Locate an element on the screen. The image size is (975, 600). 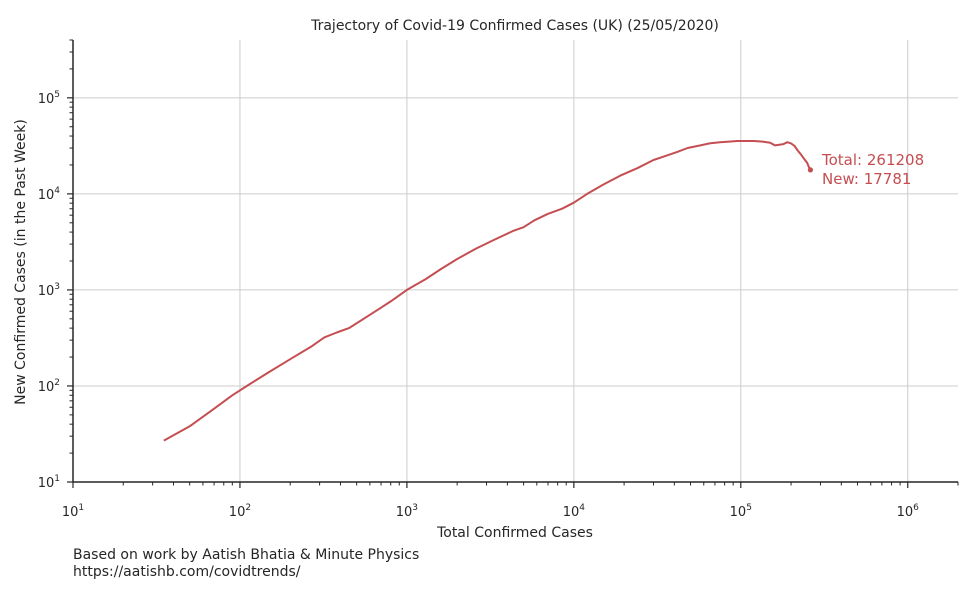
y-tick-label: 10⁵ is located at coordinates (49, 98).